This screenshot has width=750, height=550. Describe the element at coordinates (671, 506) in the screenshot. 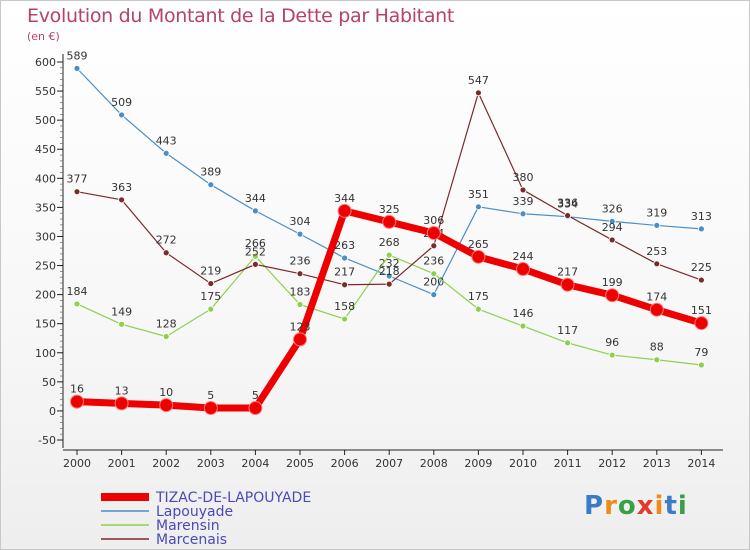

I see `logo-letter: t` at that location.